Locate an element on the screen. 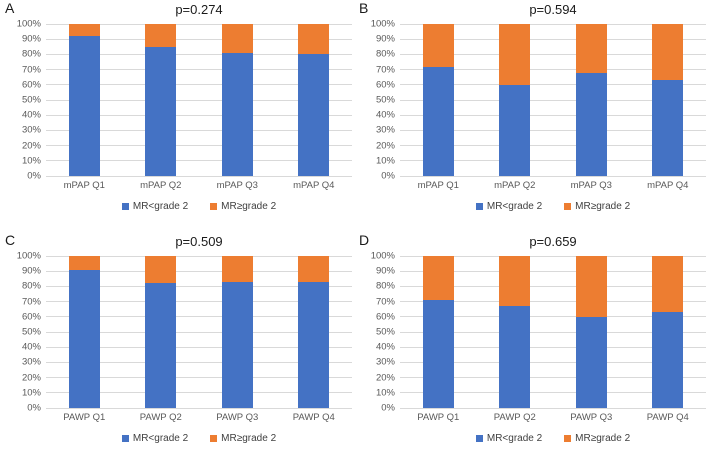 The height and width of the screenshot is (463, 708). panel-letter: B is located at coordinates (364, 8).